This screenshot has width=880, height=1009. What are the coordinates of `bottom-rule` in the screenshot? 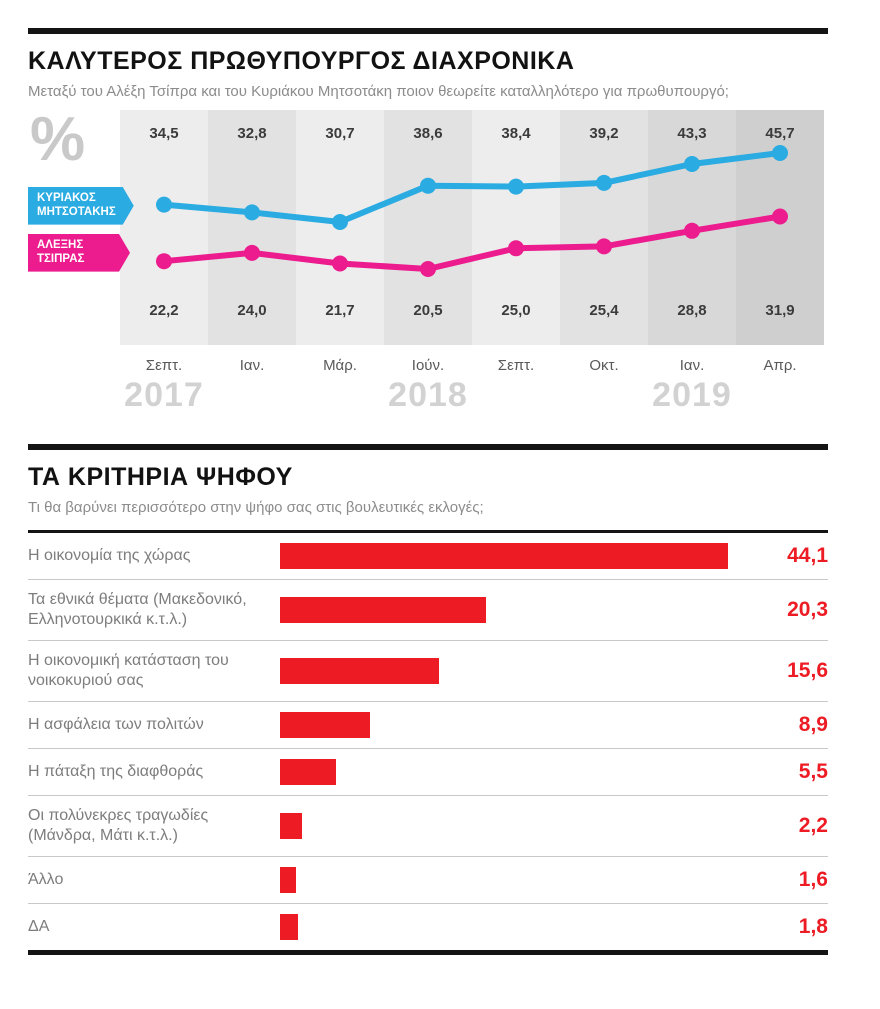 It's located at (428, 952).